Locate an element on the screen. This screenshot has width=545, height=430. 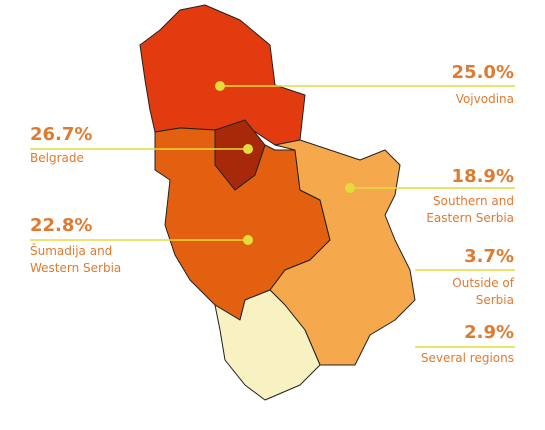
region-name: Vojvodina is located at coordinates (484, 99).